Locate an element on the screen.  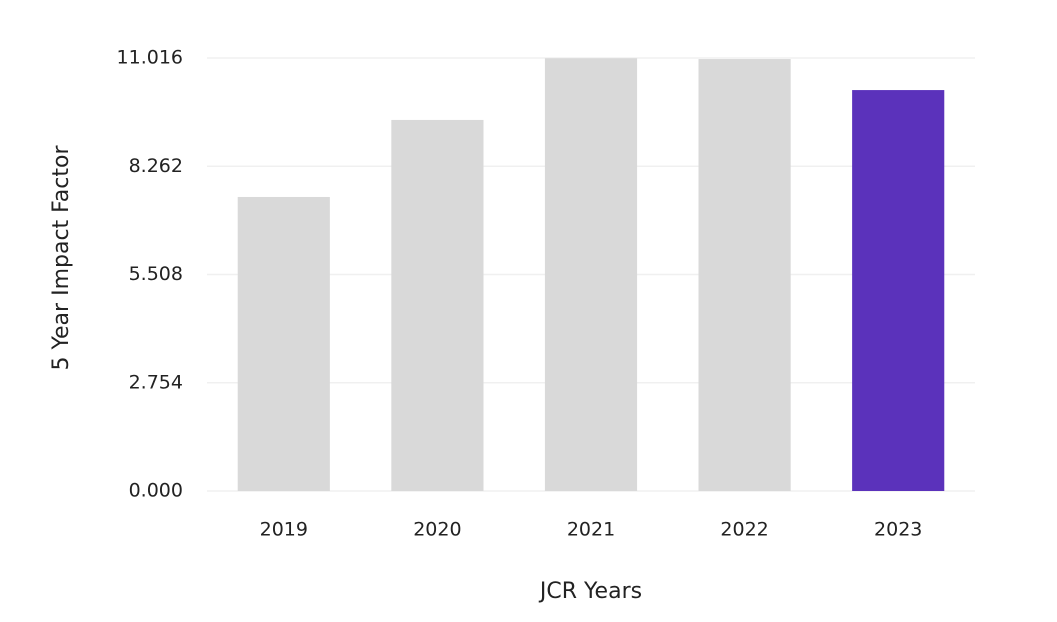
y-tick-label: 5.508 is located at coordinates (156, 274).